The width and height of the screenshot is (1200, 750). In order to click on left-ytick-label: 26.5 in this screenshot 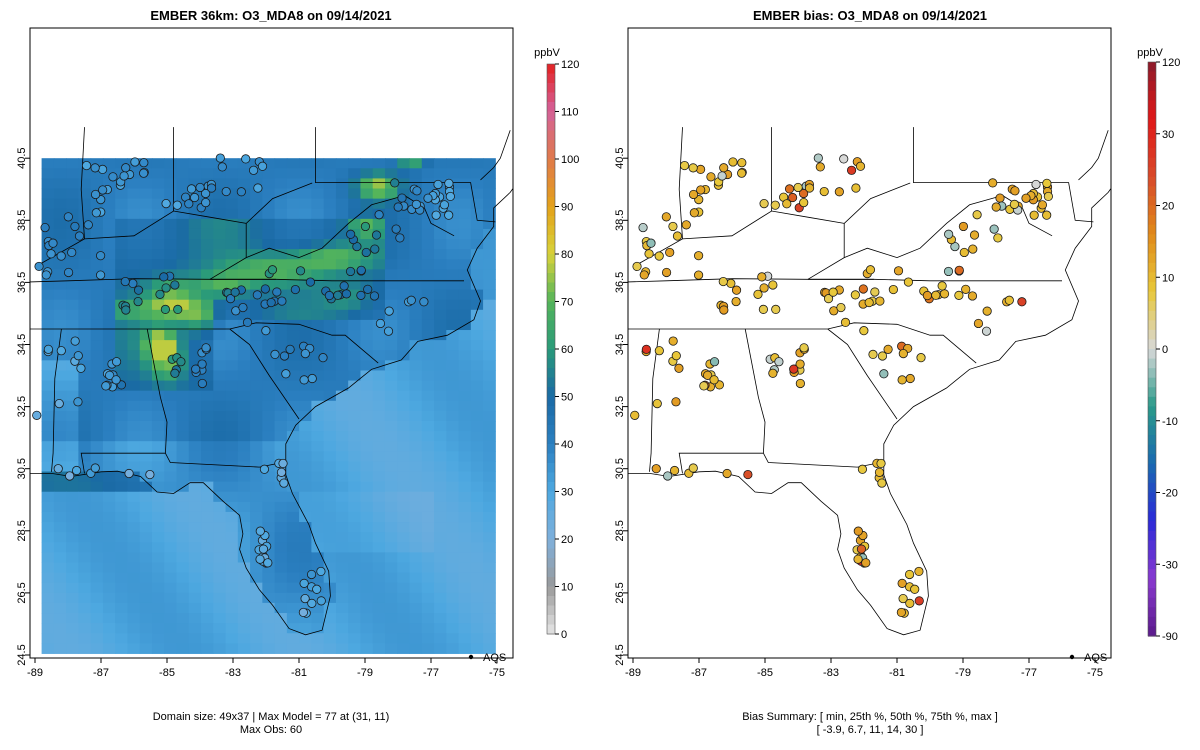, I will do `click(22, 592)`.